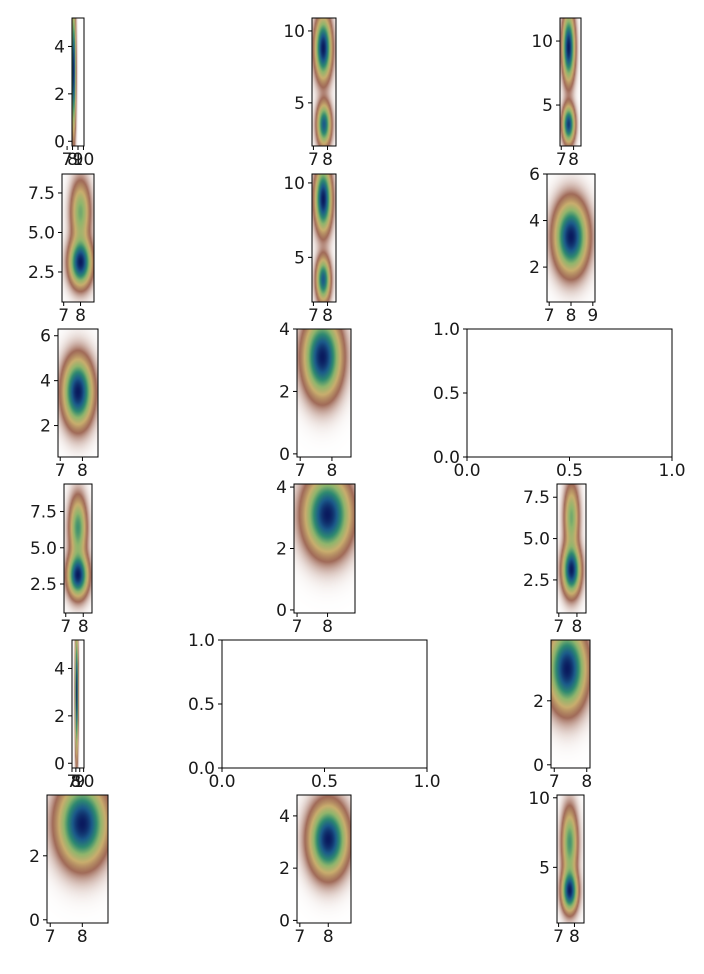 This screenshot has width=704, height=974. What do you see at coordinates (221, 782) in the screenshot?
I see `x-tick-label: 0.0` at bounding box center [221, 782].